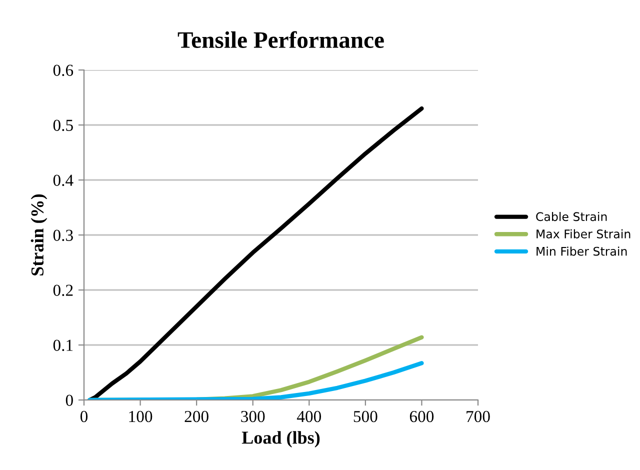  I want to click on x-tick-label: 600, so click(422, 416).